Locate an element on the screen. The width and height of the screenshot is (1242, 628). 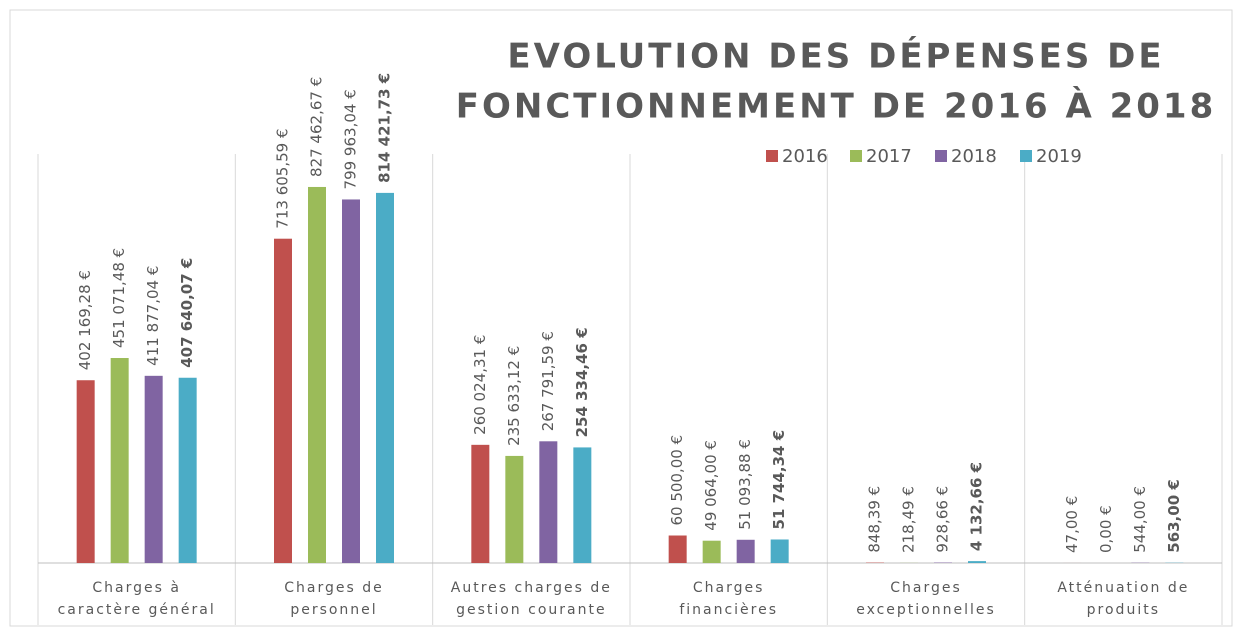
value-label: 60 500,00 € is located at coordinates (677, 480).